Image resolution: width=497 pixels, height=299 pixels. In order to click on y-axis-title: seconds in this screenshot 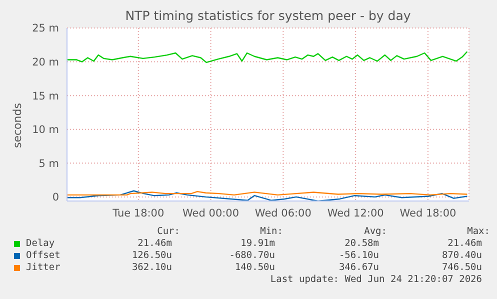, I will do `click(17, 125)`.